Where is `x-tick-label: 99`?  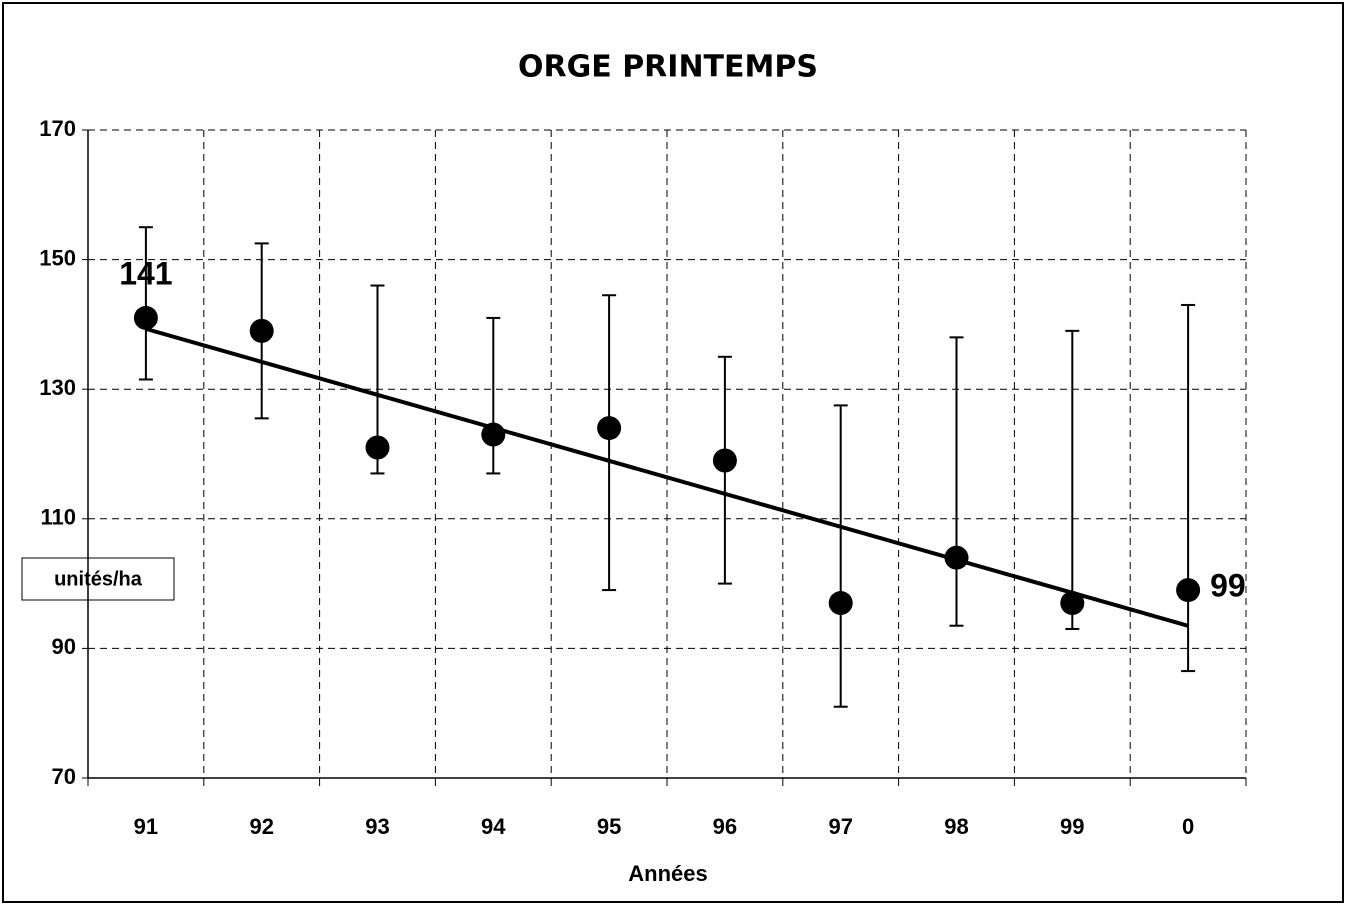
x-tick-label: 99 is located at coordinates (1072, 826).